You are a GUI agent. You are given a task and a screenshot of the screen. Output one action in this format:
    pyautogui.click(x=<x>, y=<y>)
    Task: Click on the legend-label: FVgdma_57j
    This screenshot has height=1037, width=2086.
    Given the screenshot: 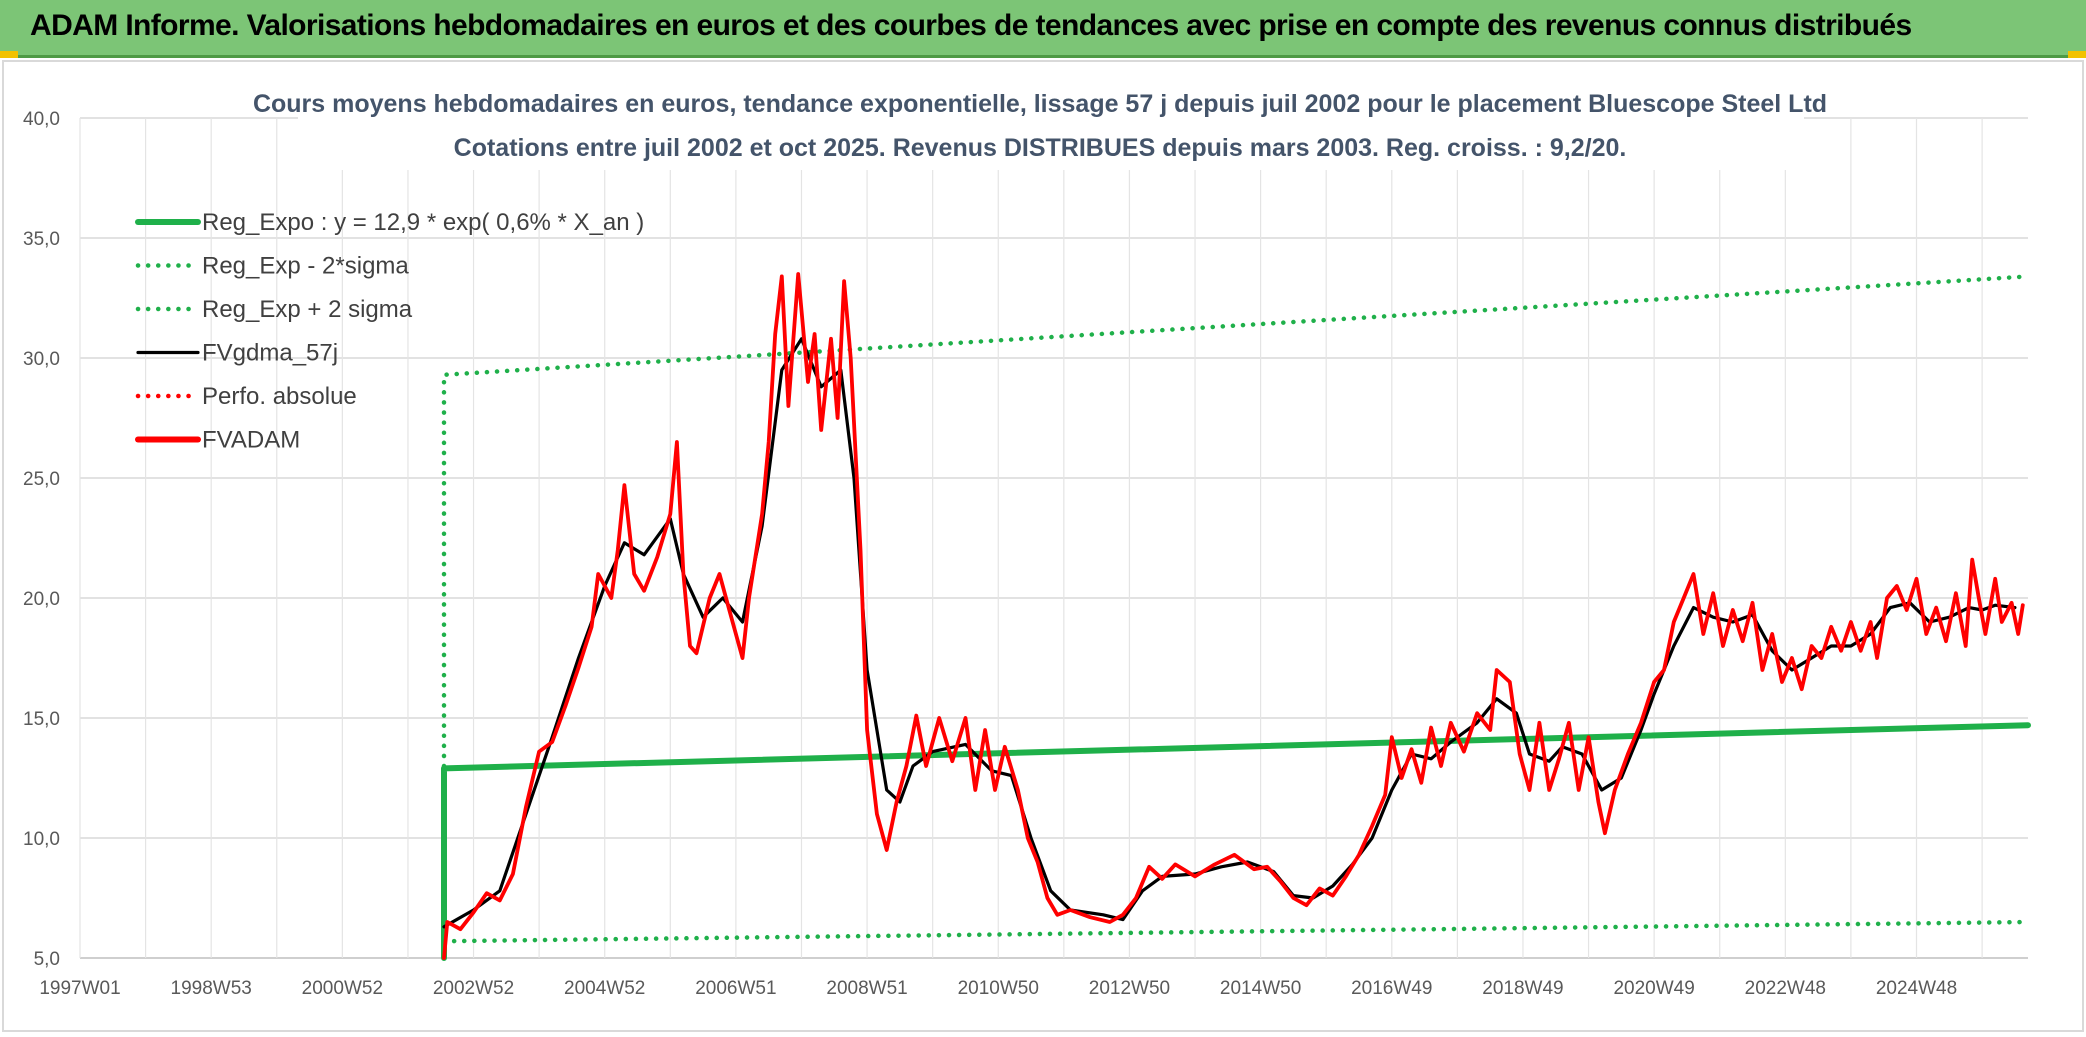 What is the action you would take?
    pyautogui.click(x=270, y=353)
    